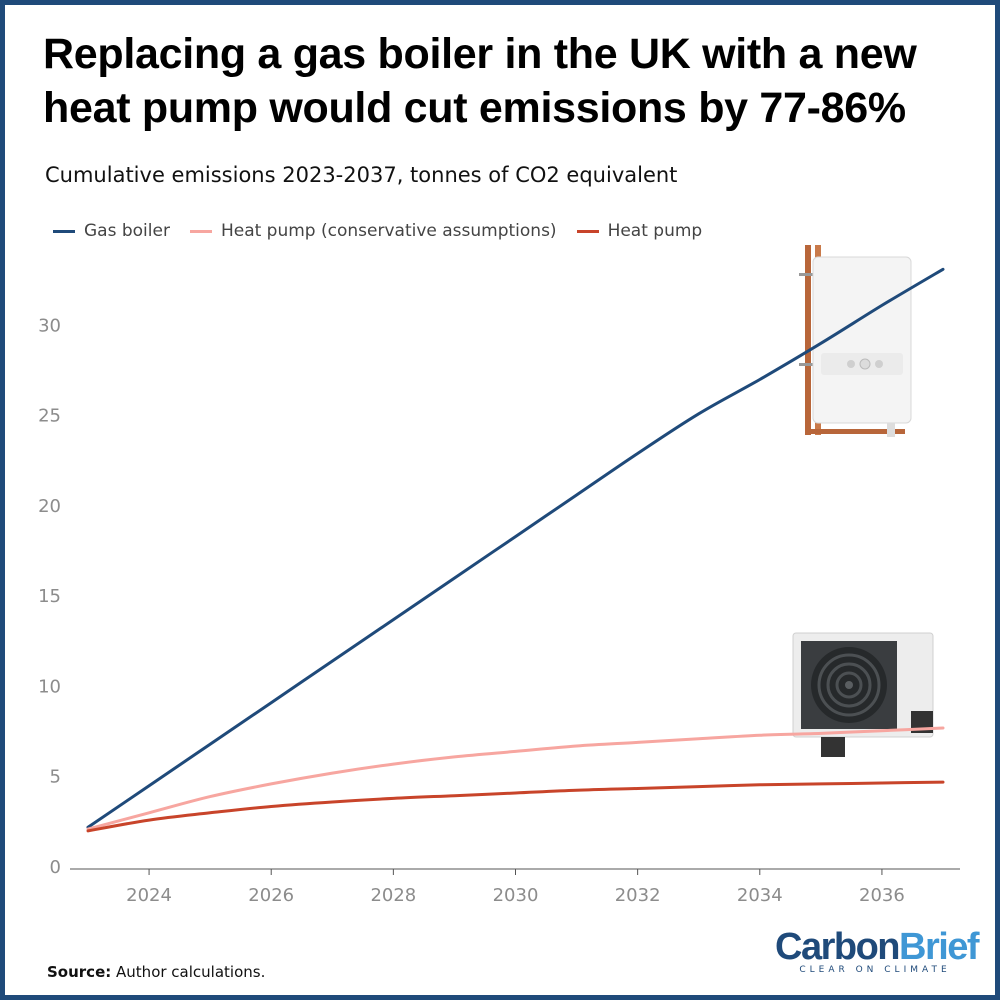 This screenshot has height=1000, width=1000. I want to click on logo-wordmark-part1: Carbon, so click(838, 947).